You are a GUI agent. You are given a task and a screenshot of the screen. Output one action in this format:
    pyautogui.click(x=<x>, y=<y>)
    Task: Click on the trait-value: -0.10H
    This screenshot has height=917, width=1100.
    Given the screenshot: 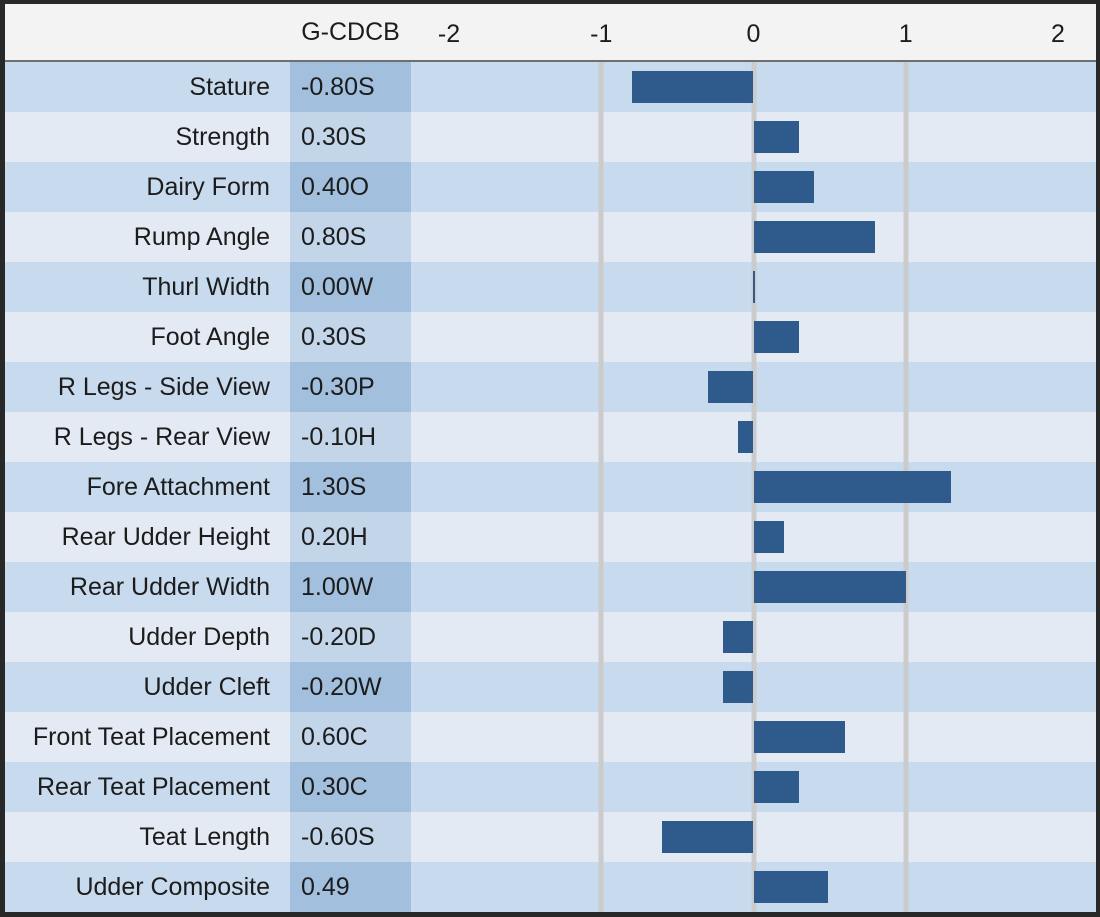 What is the action you would take?
    pyautogui.click(x=350, y=437)
    